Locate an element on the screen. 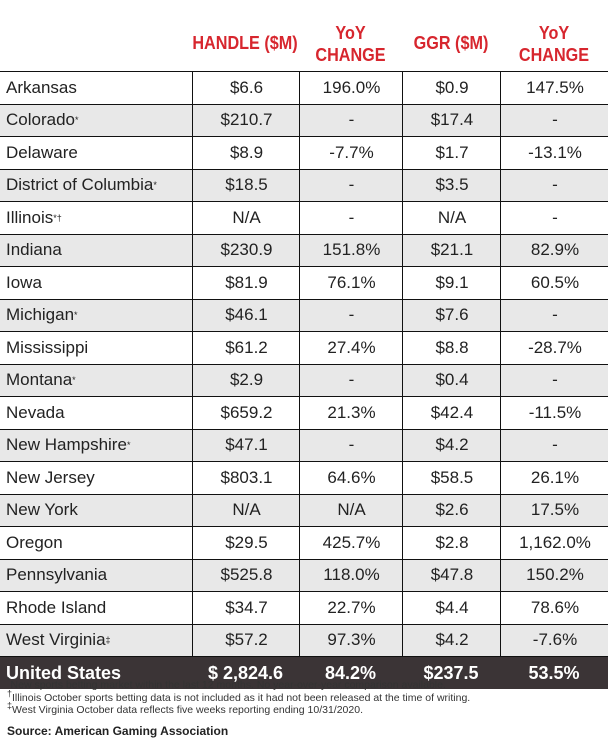 Image resolution: width=608 pixels, height=750 pixels. ggr-cell: $3.5 is located at coordinates (451, 185).